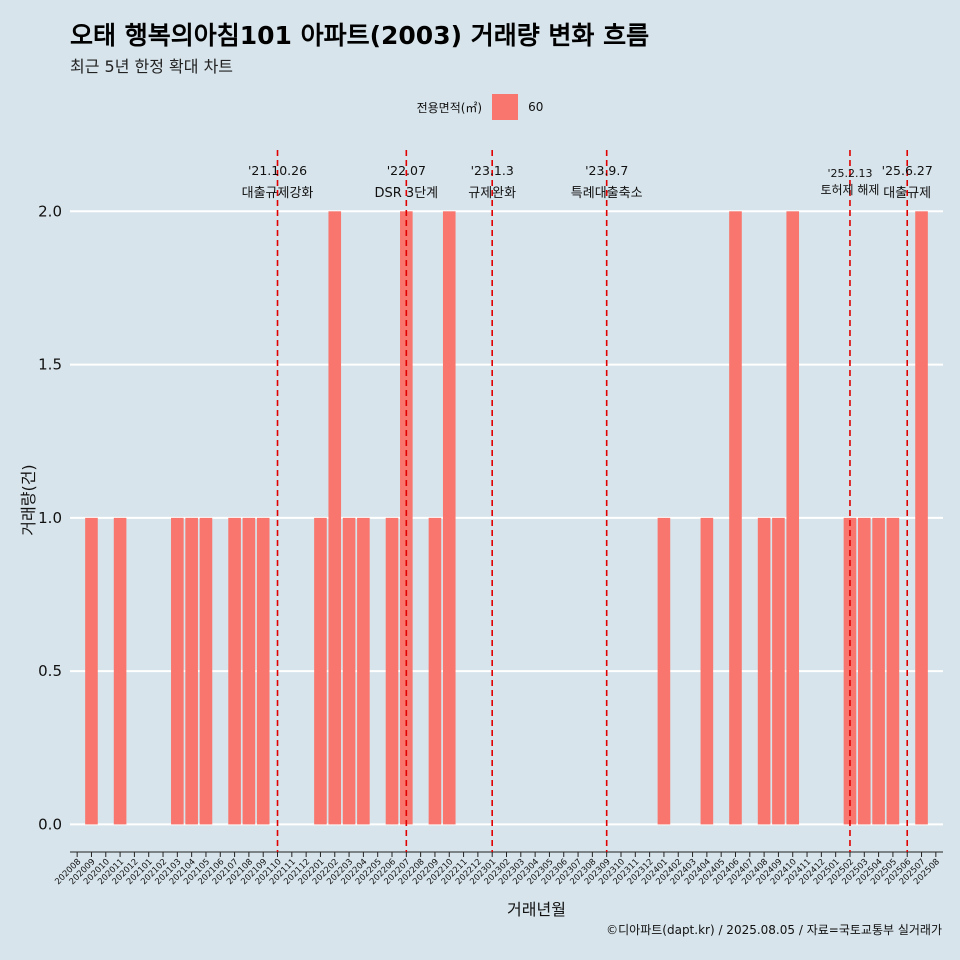 This screenshot has width=960, height=960. I want to click on event-label: 규제완화, so click(492, 193).